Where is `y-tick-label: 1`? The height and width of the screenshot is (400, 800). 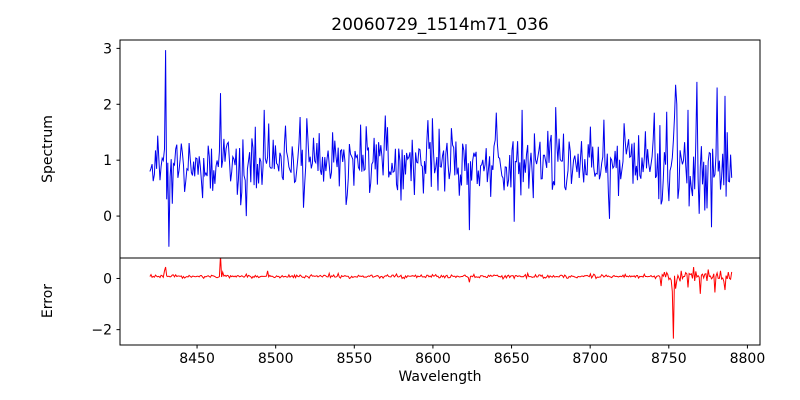
y-tick-label: 1 is located at coordinates (107, 161).